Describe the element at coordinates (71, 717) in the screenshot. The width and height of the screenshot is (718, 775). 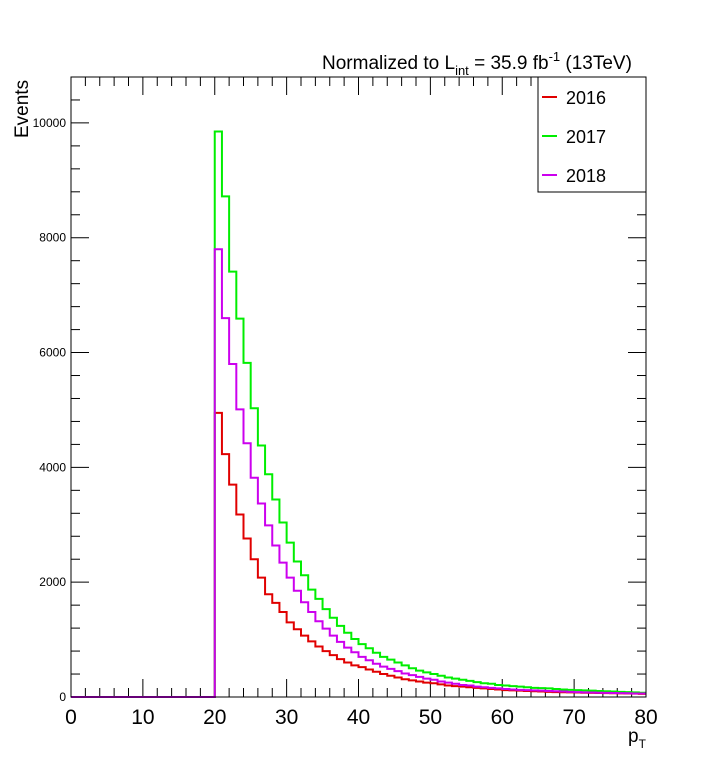
I see `x-tick-label-0: 0` at that location.